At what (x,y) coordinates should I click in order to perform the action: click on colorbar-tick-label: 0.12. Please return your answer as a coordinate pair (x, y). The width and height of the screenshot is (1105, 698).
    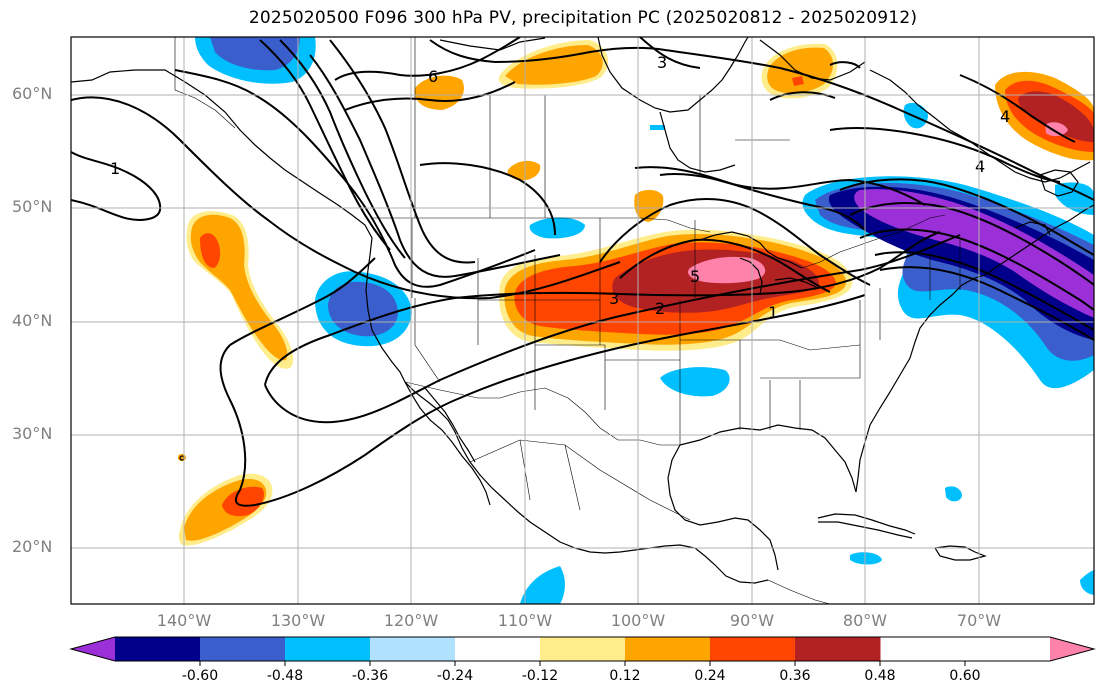
    Looking at the image, I should click on (625, 676).